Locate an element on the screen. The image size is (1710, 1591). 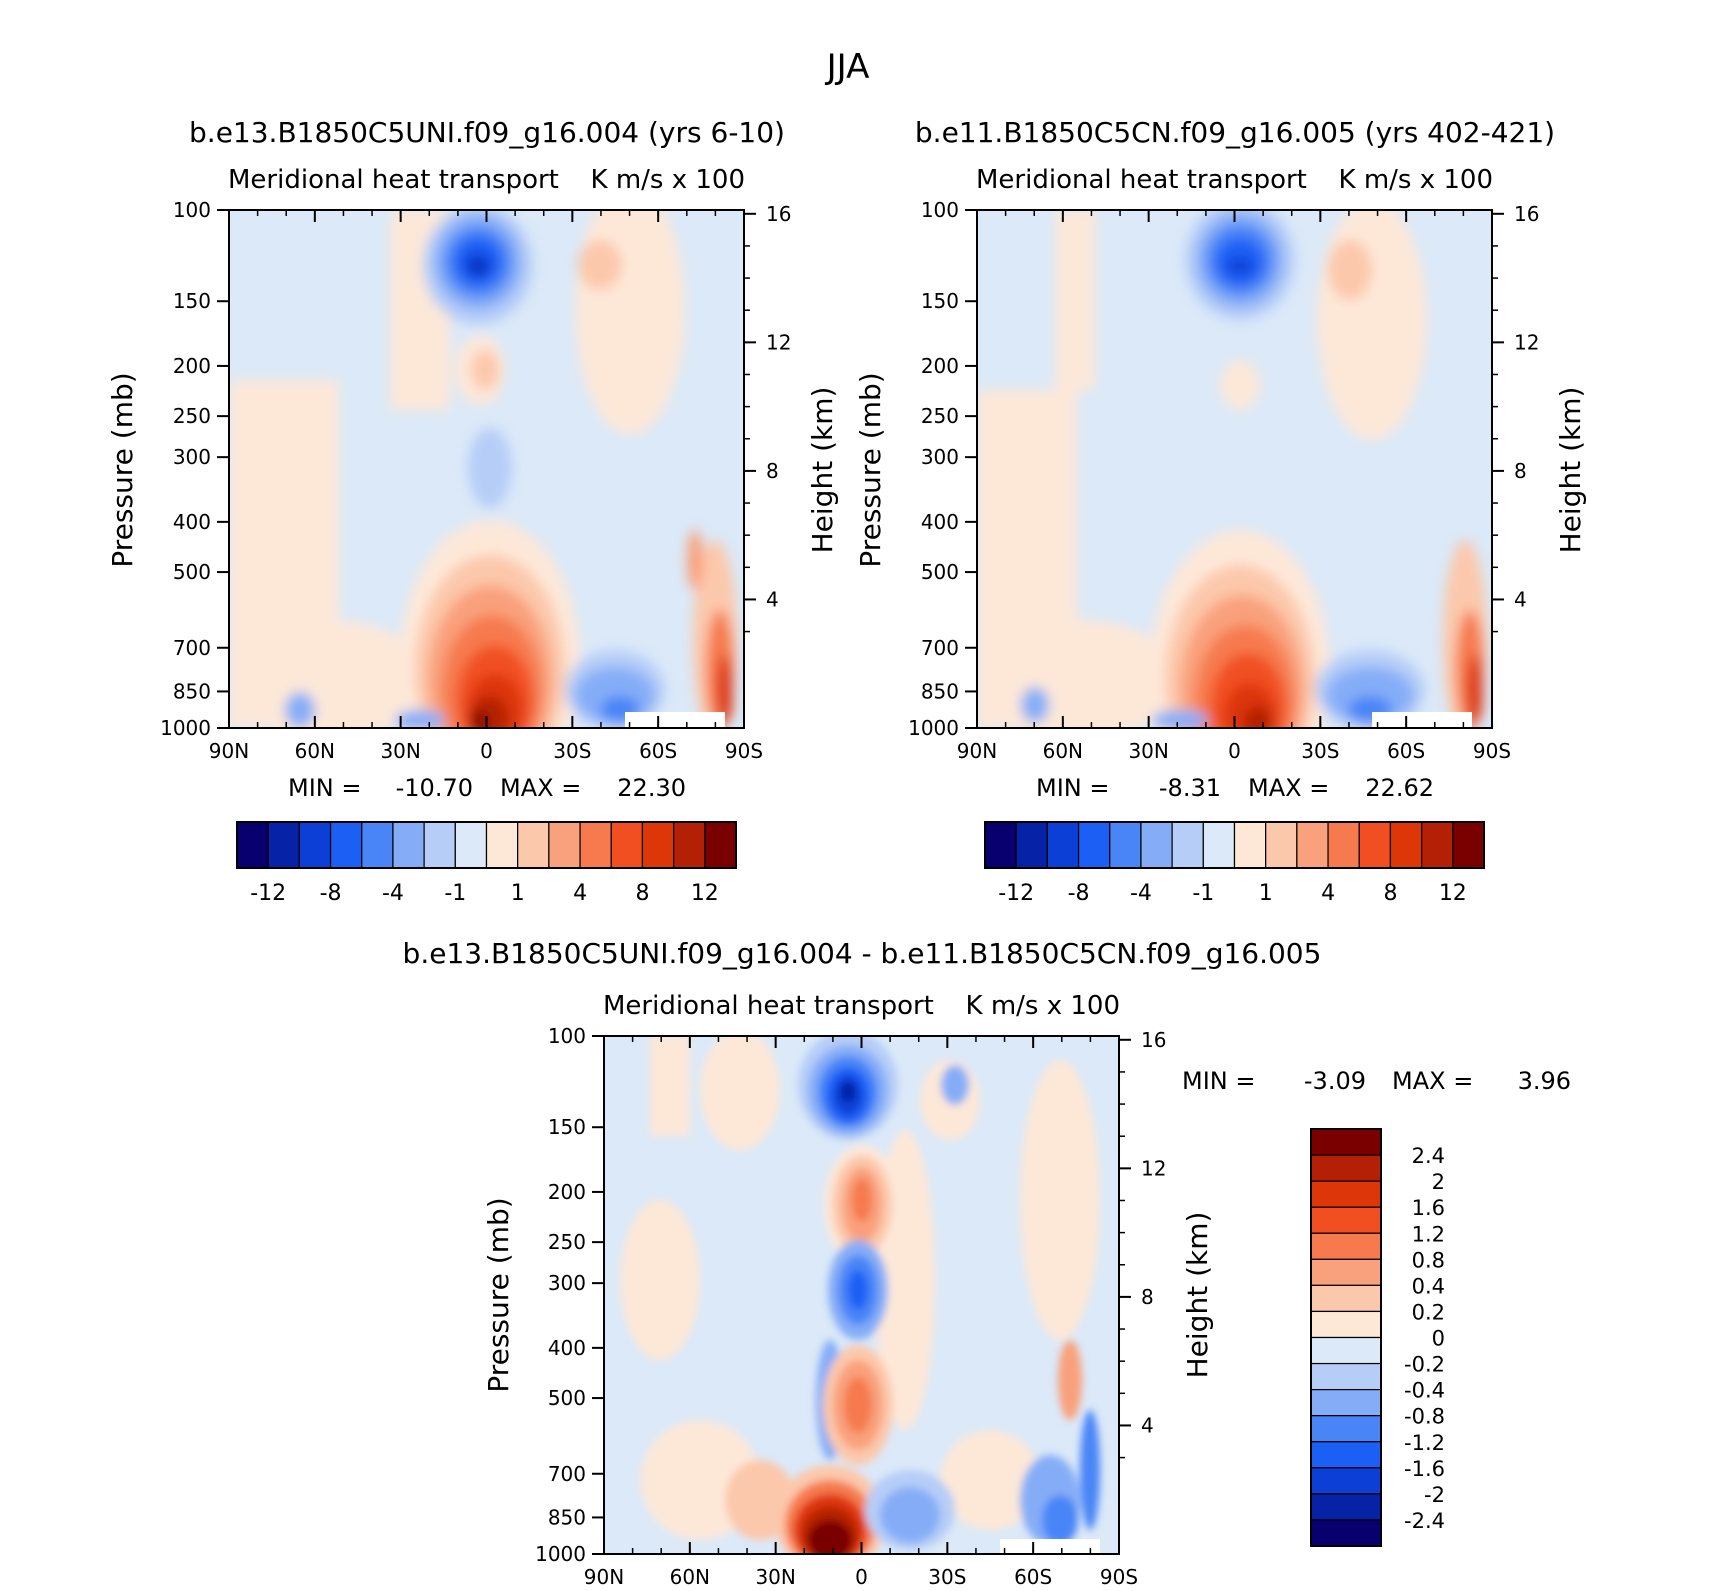
panel-3-ytick-right-label: 8 is located at coordinates (1147, 1297).